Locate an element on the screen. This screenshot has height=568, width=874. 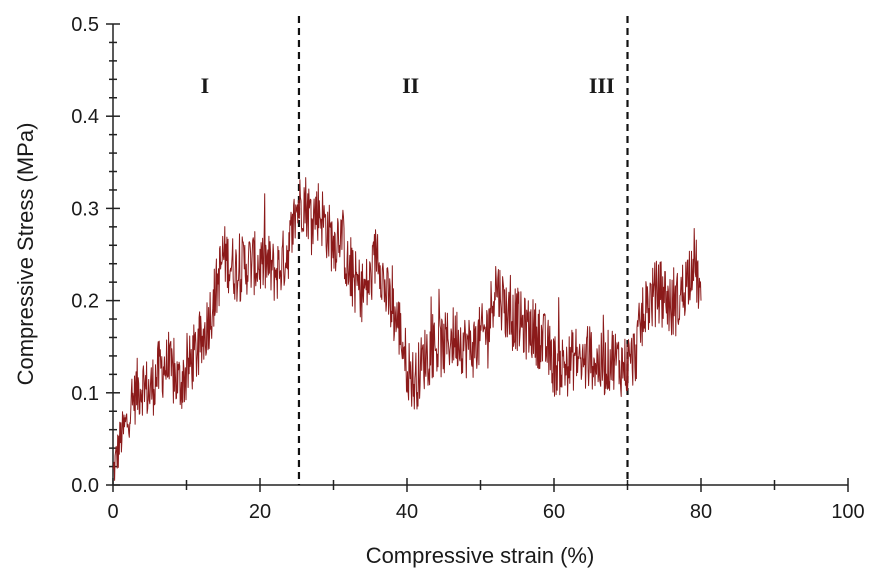
x-ticks: 0 20 40 60 80 100 is located at coordinates (486, 500).